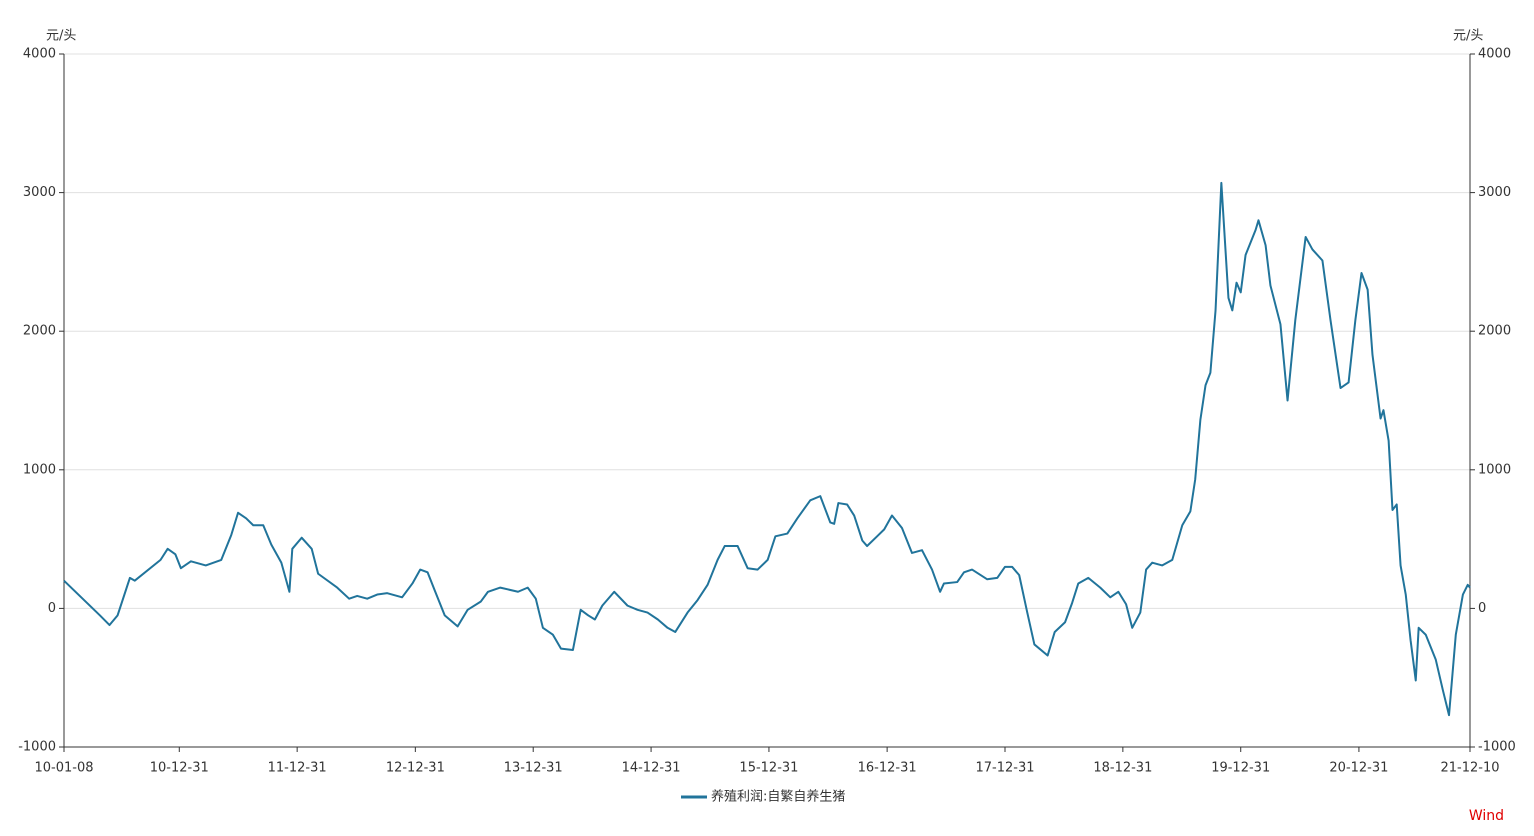  I want to click on y2-tick-label: 0, so click(1482, 608).